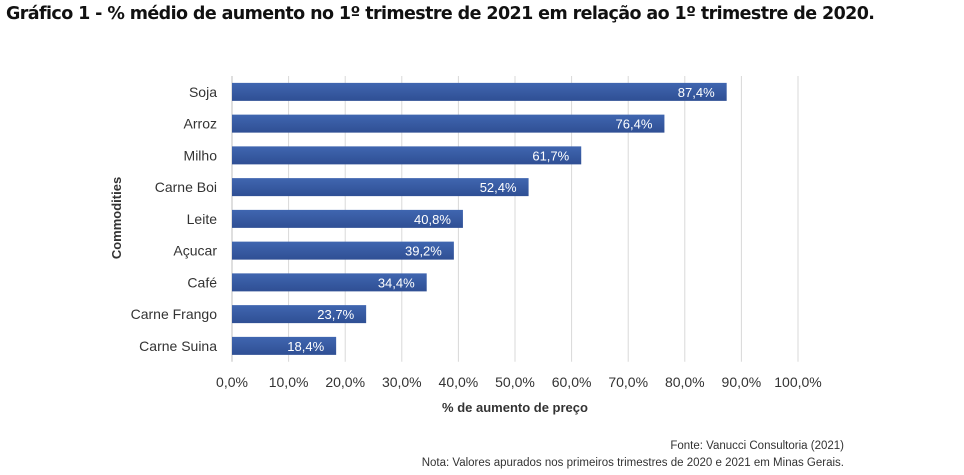  What do you see at coordinates (305, 346) in the screenshot?
I see `data-label: 18,4%` at bounding box center [305, 346].